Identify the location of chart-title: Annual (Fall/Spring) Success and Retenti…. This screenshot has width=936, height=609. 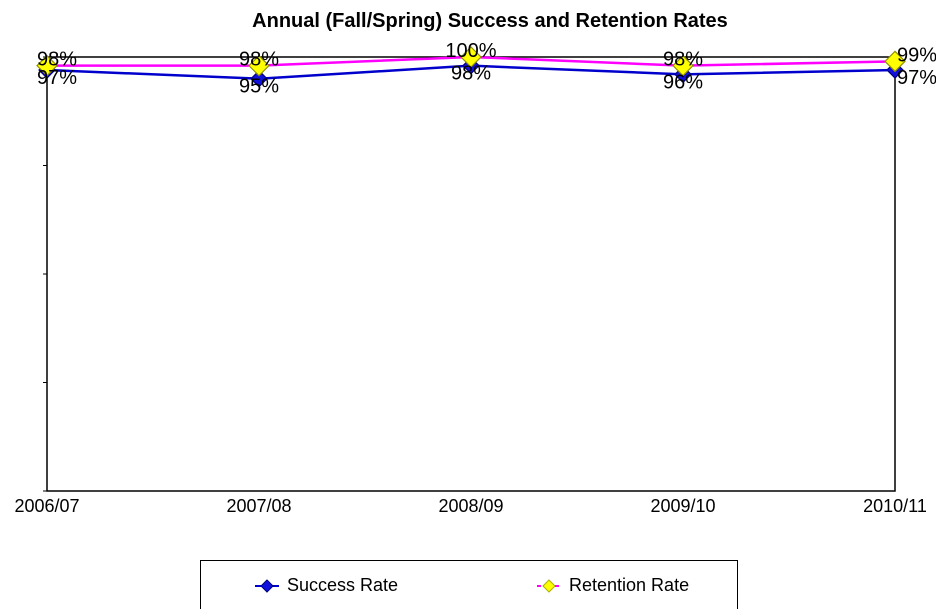
(490, 21).